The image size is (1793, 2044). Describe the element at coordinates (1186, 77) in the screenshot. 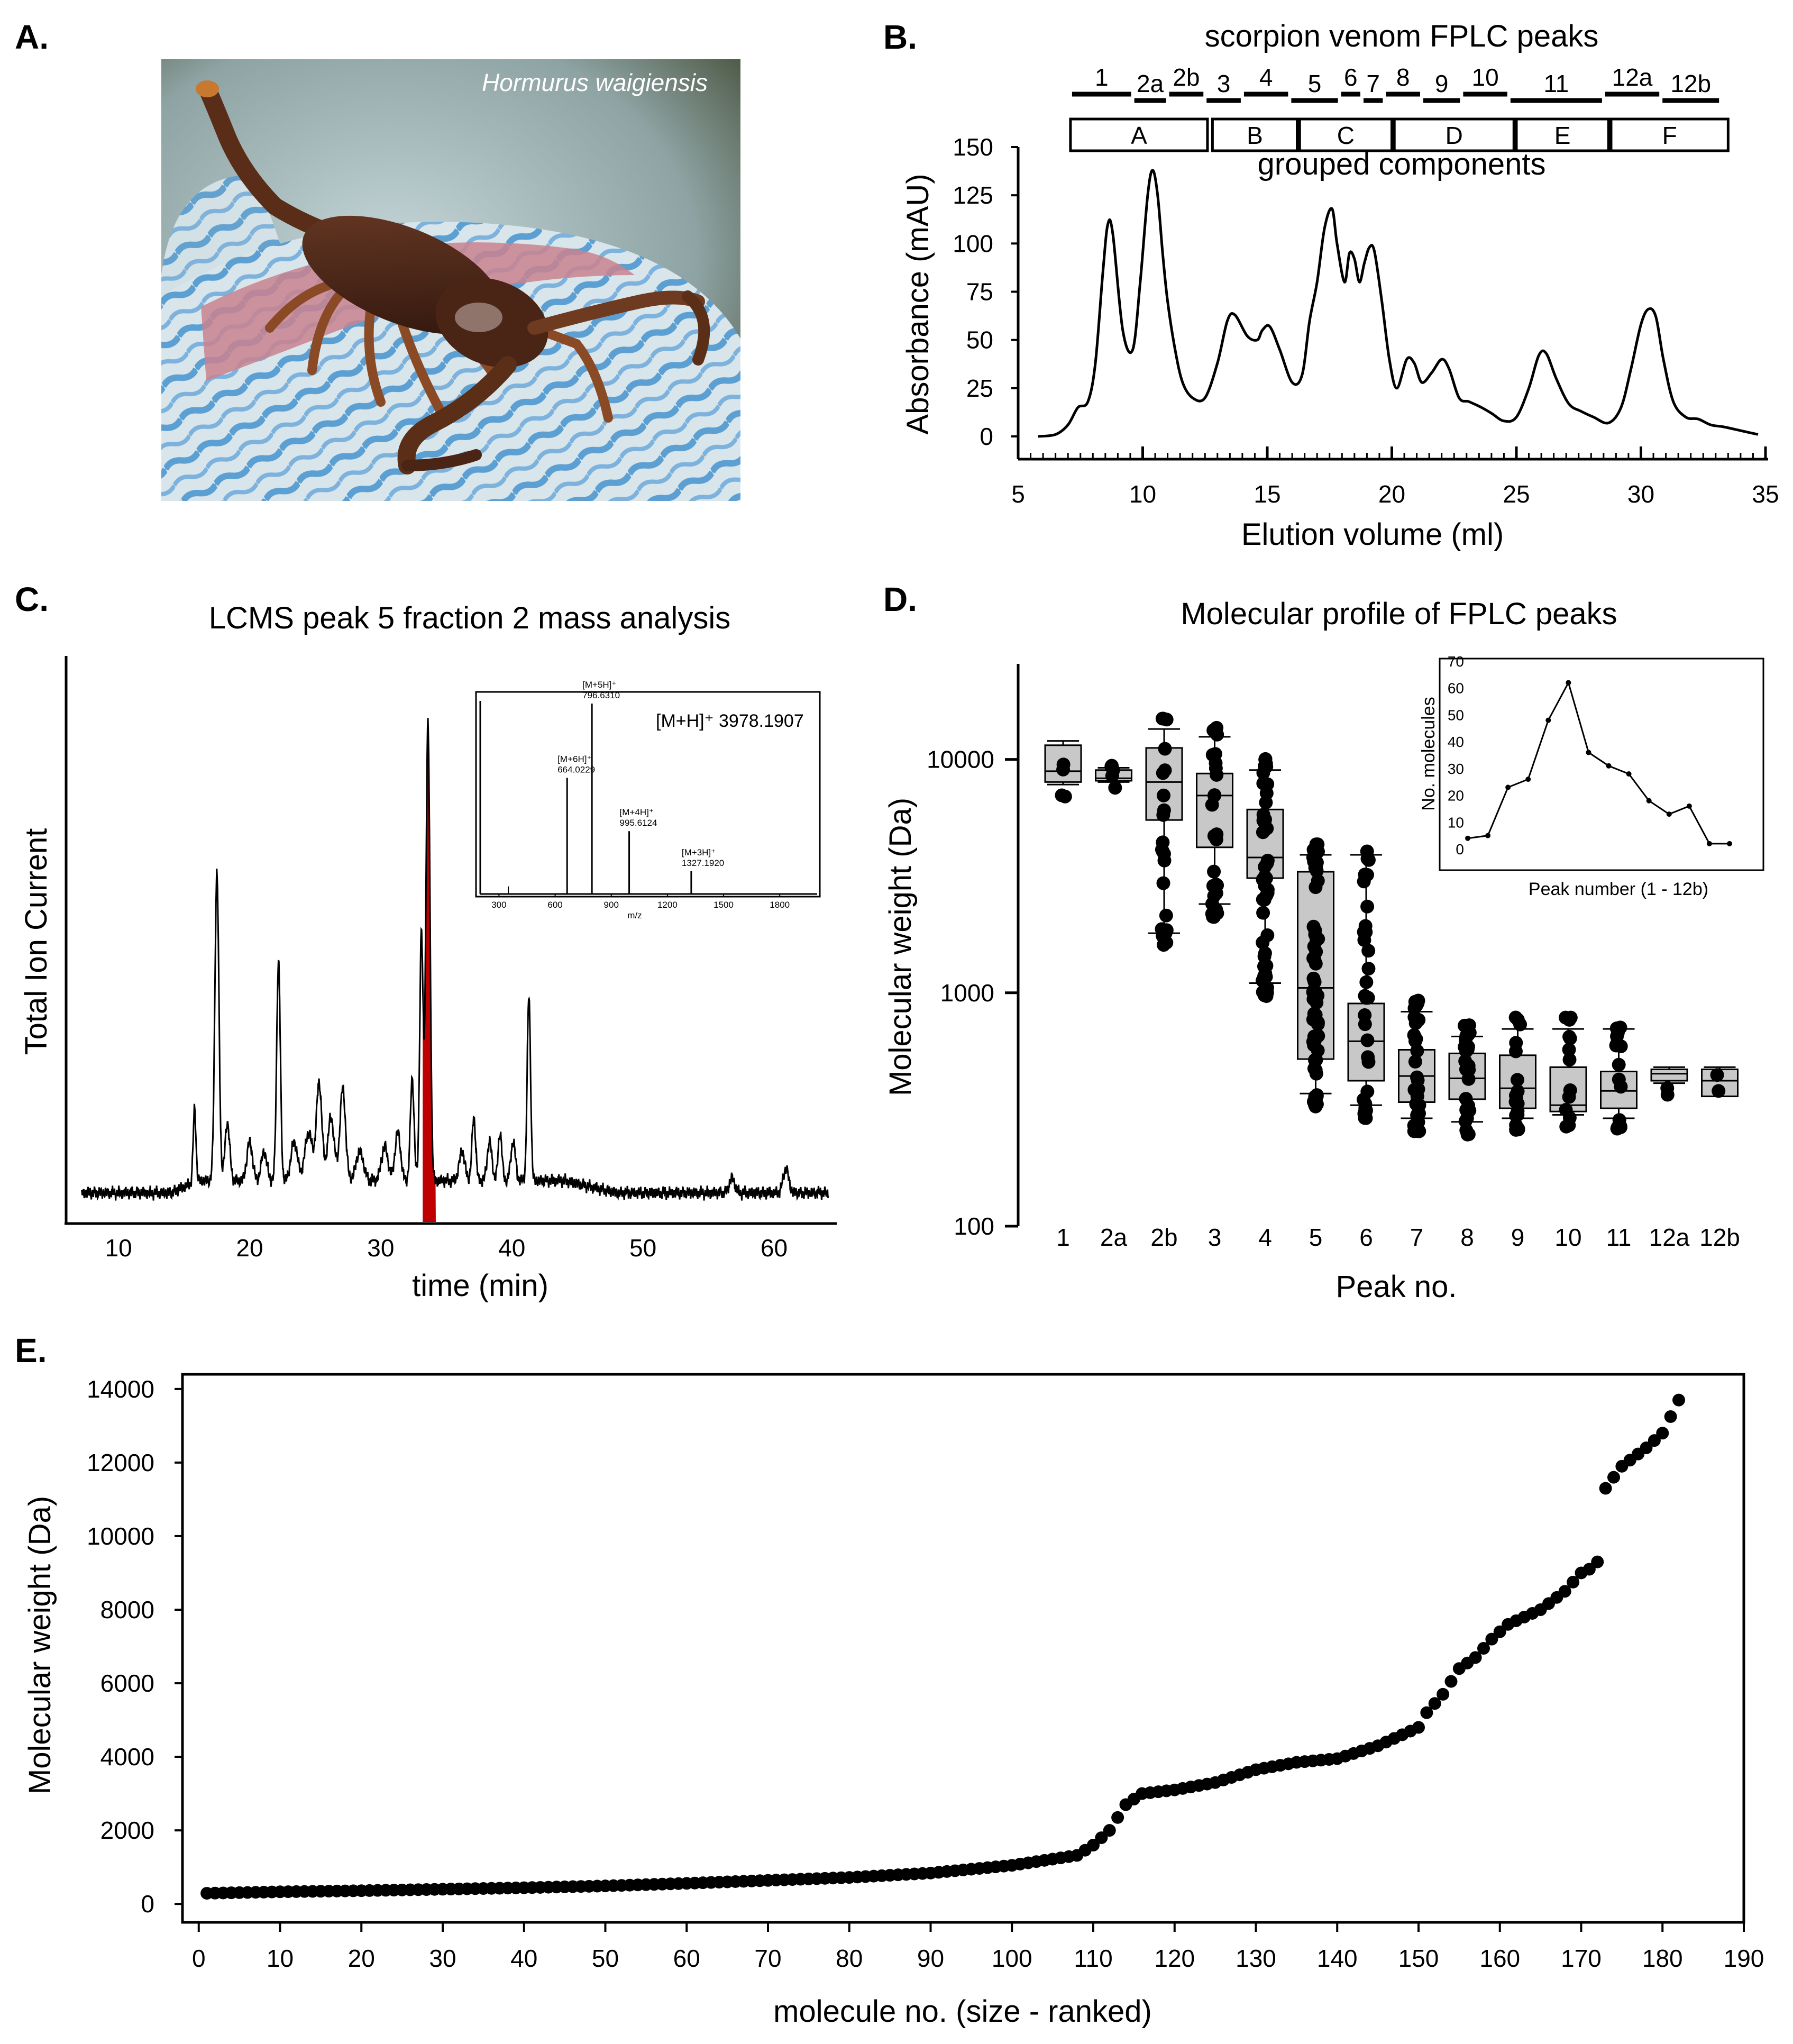

I see `fplc-peak-label: 2b` at that location.